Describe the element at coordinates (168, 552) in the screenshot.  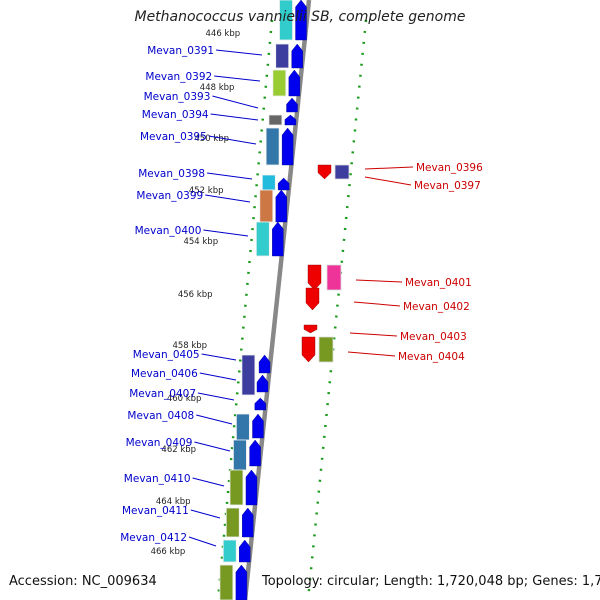
I see `scale-label-466-kbp: 466 kbp` at that location.